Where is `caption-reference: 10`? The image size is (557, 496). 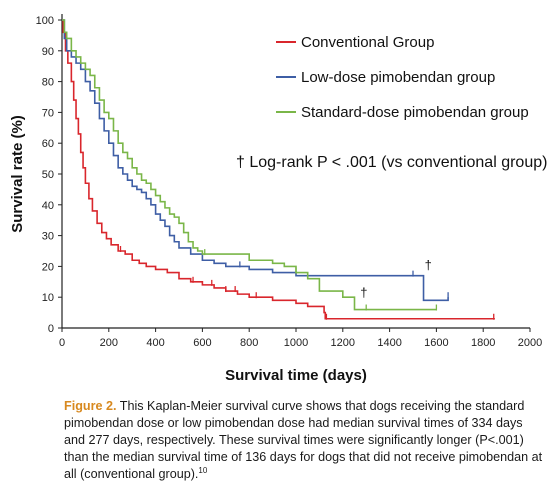 caption-reference: 10 is located at coordinates (203, 470).